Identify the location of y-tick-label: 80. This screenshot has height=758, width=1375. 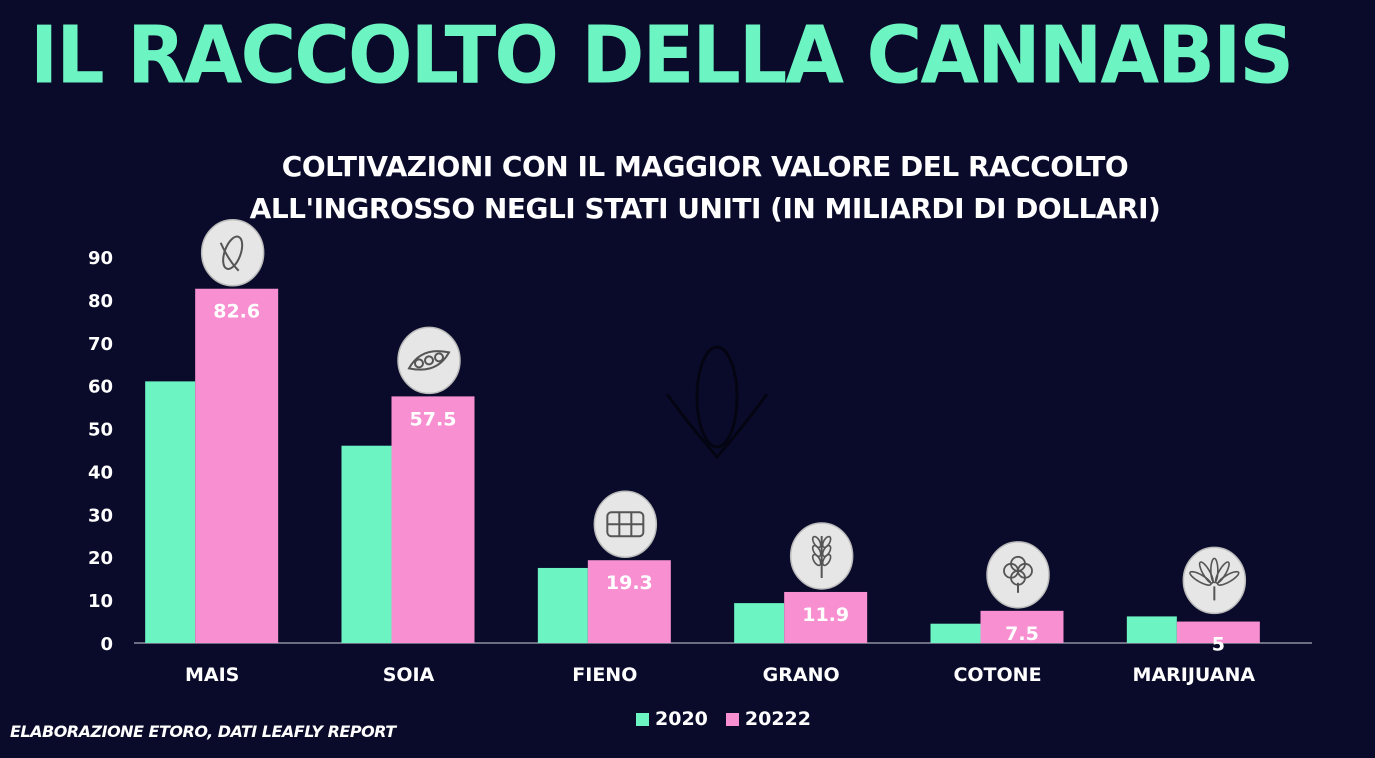
(100, 301).